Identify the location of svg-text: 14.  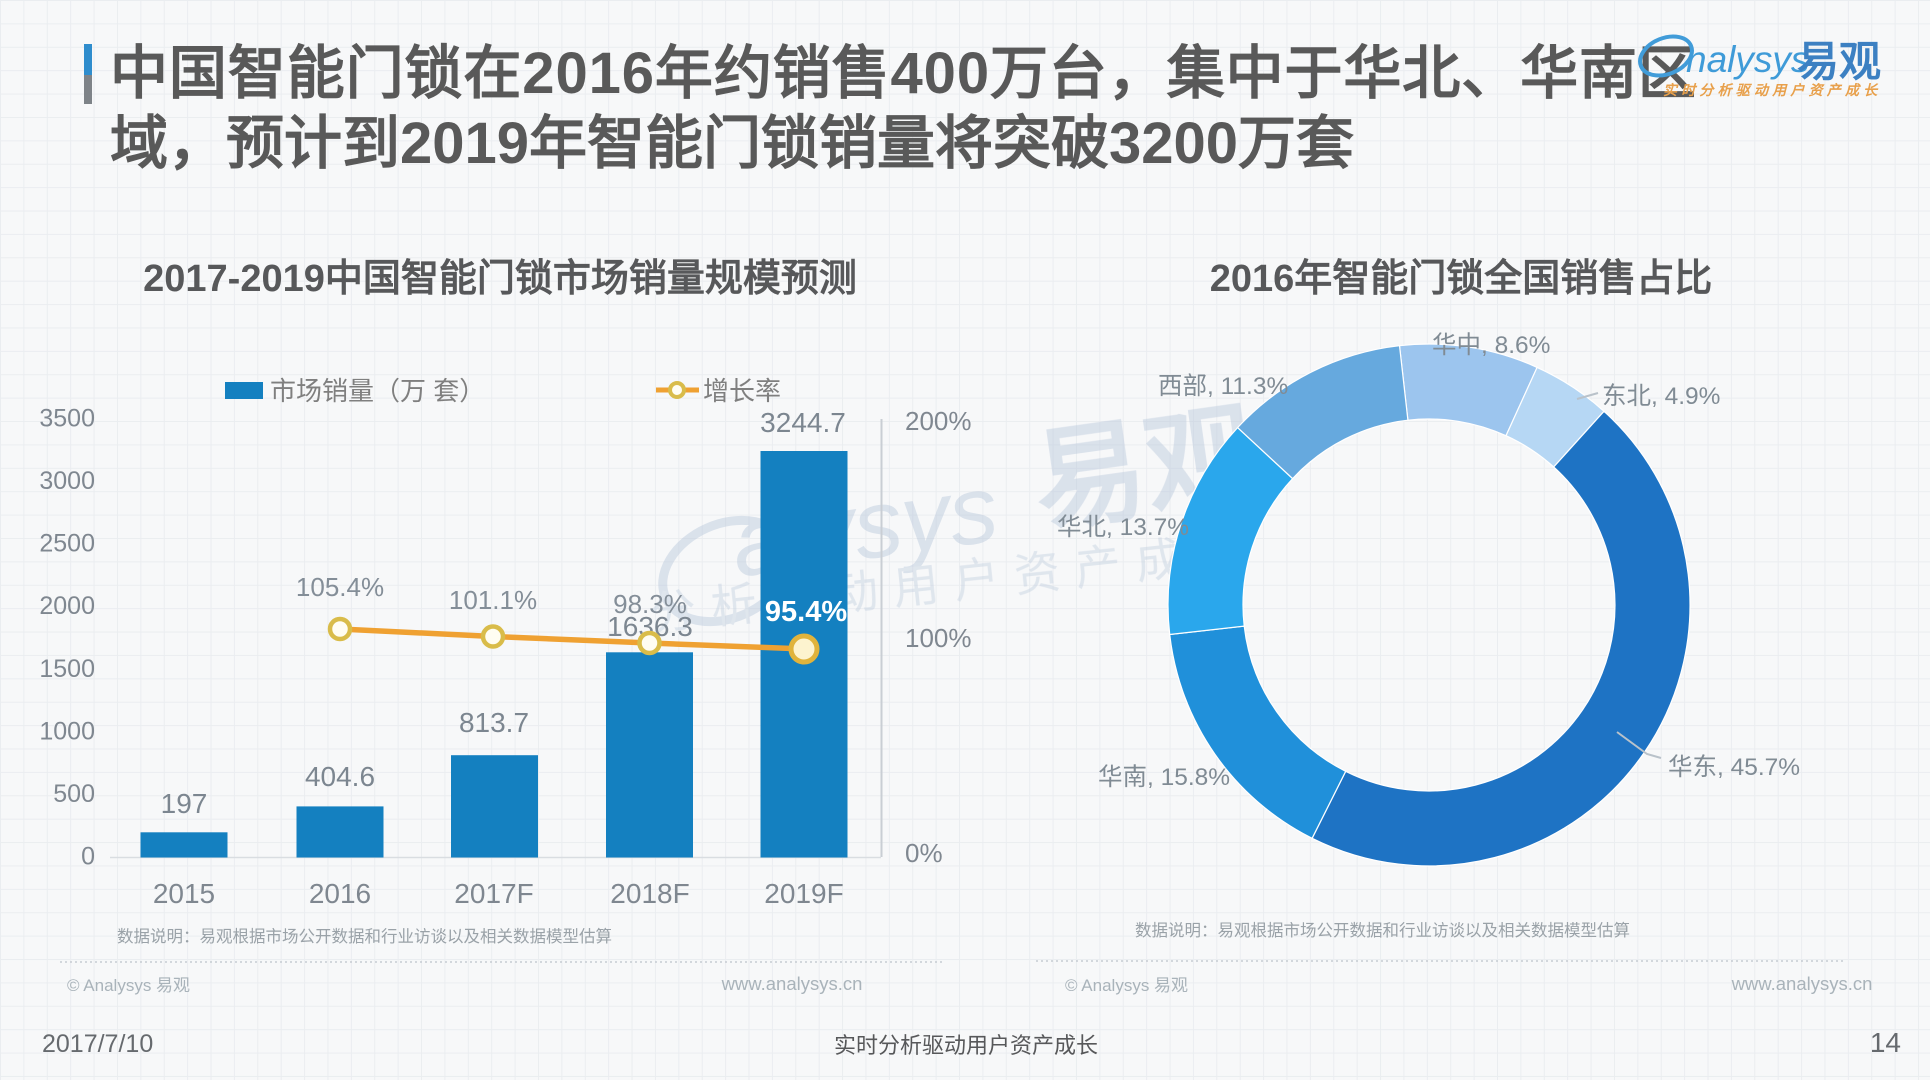
(1885, 1042).